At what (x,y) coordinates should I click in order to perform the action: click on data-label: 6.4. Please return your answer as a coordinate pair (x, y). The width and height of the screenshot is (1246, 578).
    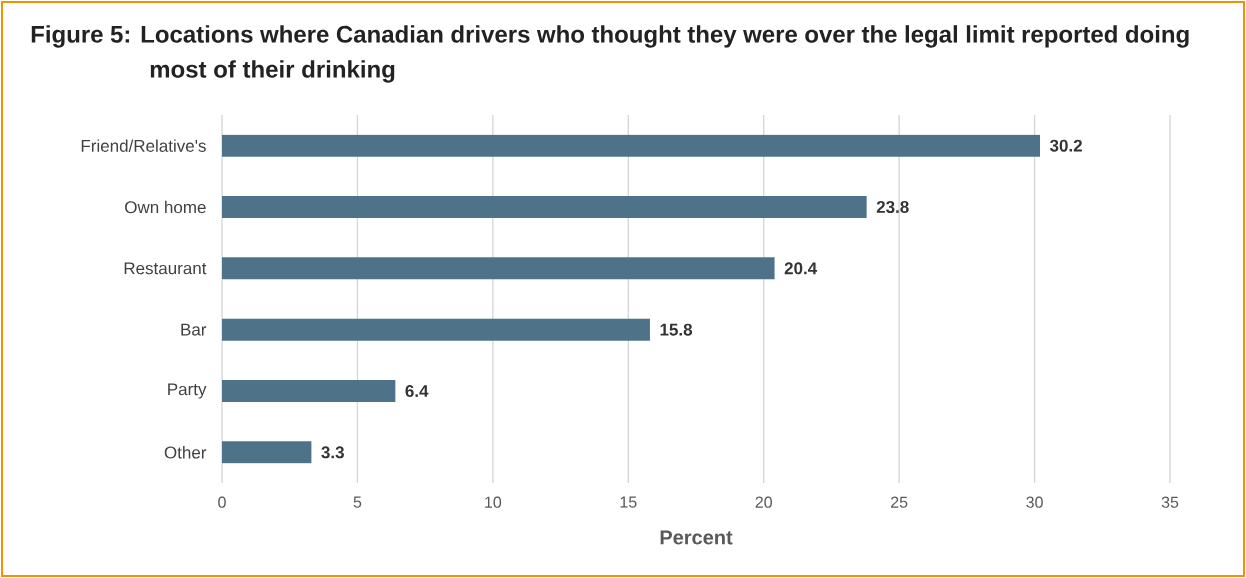
    Looking at the image, I should click on (417, 391).